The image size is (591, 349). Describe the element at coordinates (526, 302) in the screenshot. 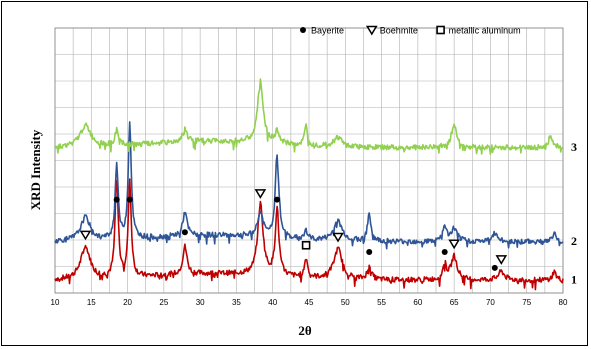

I see `x-tick-label: 75` at that location.